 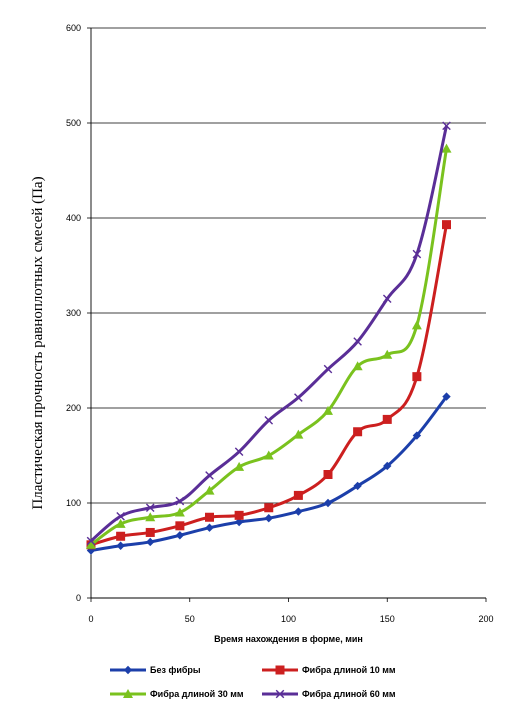 I want to click on legend-item: Фибра длиной 10 мм, so click(x=329, y=670).